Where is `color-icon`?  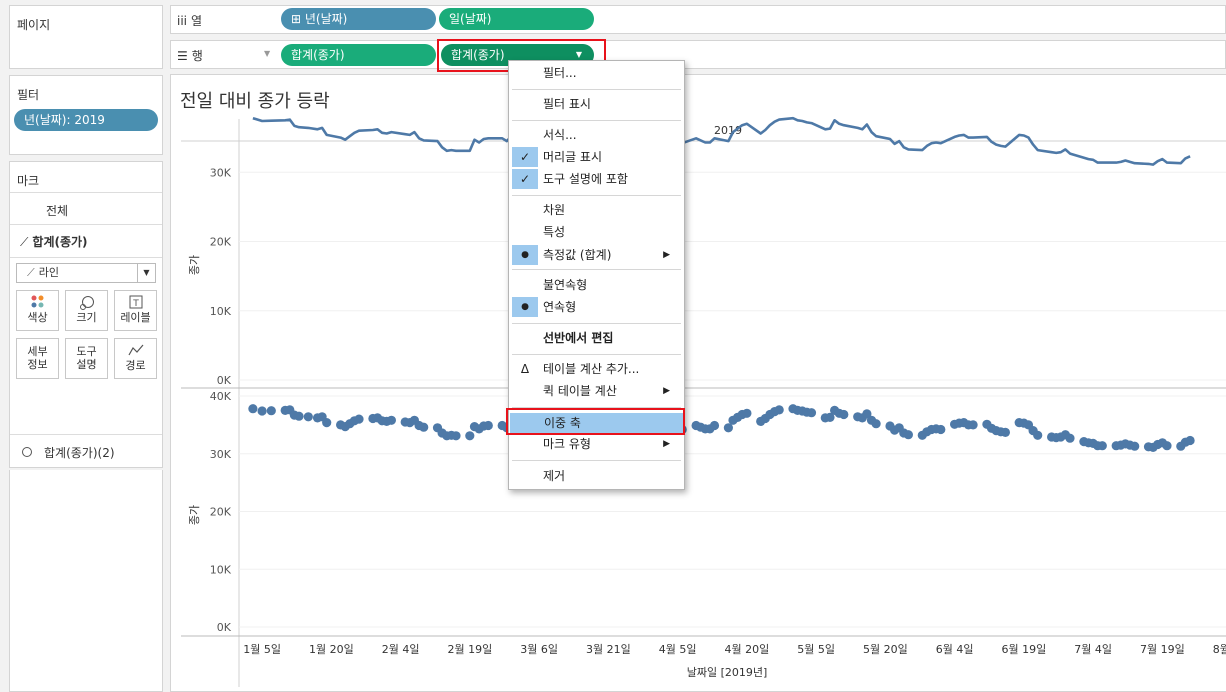 color-icon is located at coordinates (37, 303).